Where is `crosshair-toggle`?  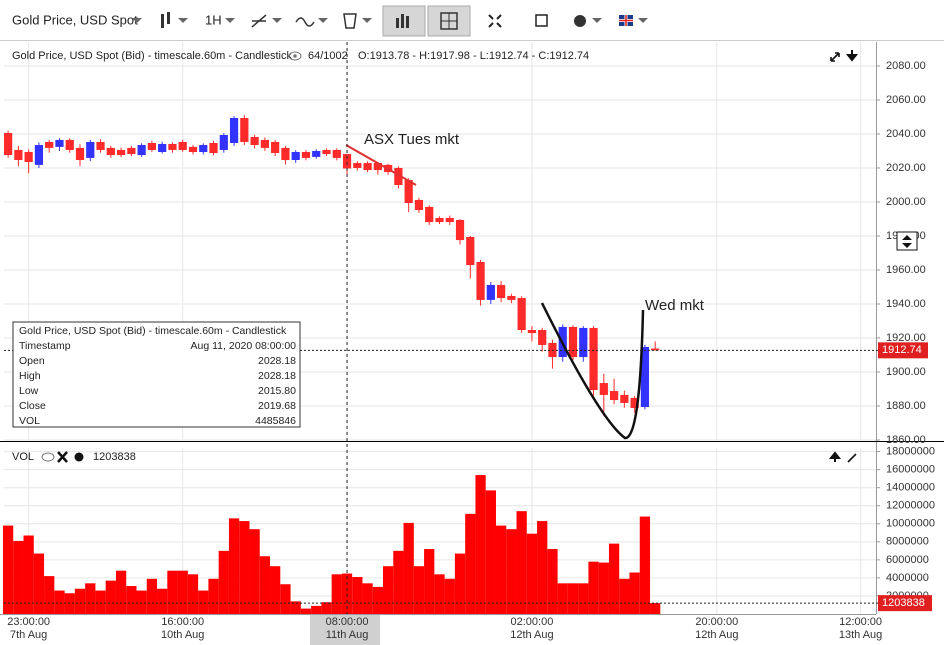
crosshair-toggle is located at coordinates (449, 21).